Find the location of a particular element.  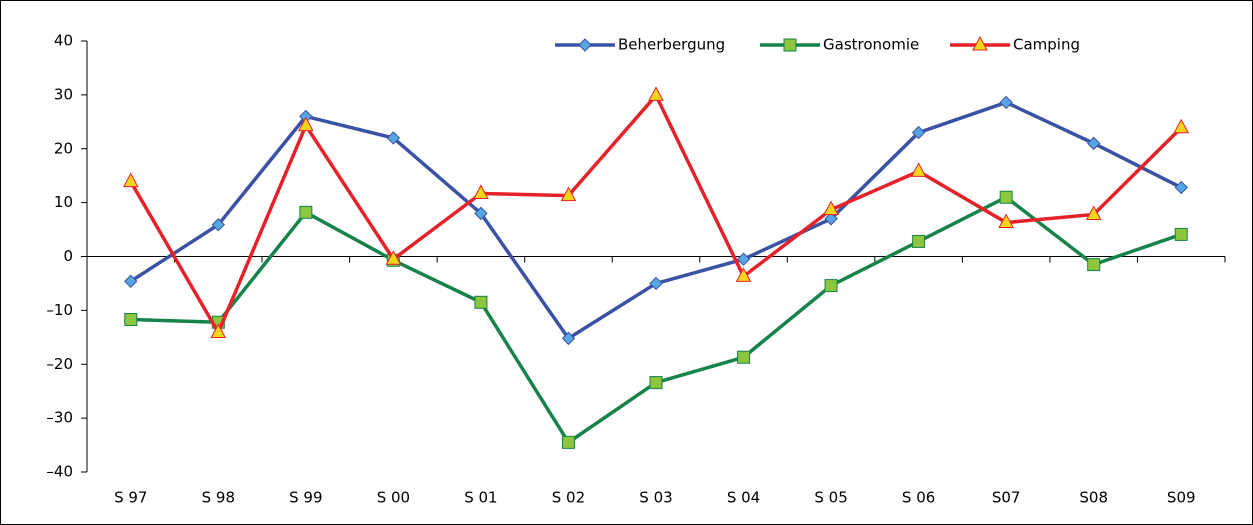

x-tick-label: S 01 is located at coordinates (480, 498).